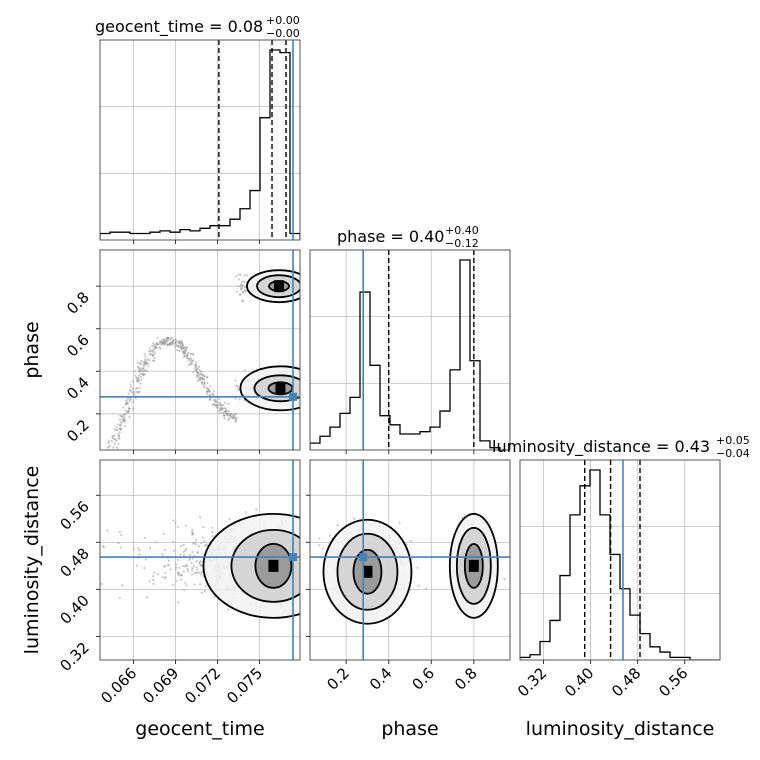 The width and height of the screenshot is (760, 760). I want to click on histogram-geocent_time, so click(200, 144).